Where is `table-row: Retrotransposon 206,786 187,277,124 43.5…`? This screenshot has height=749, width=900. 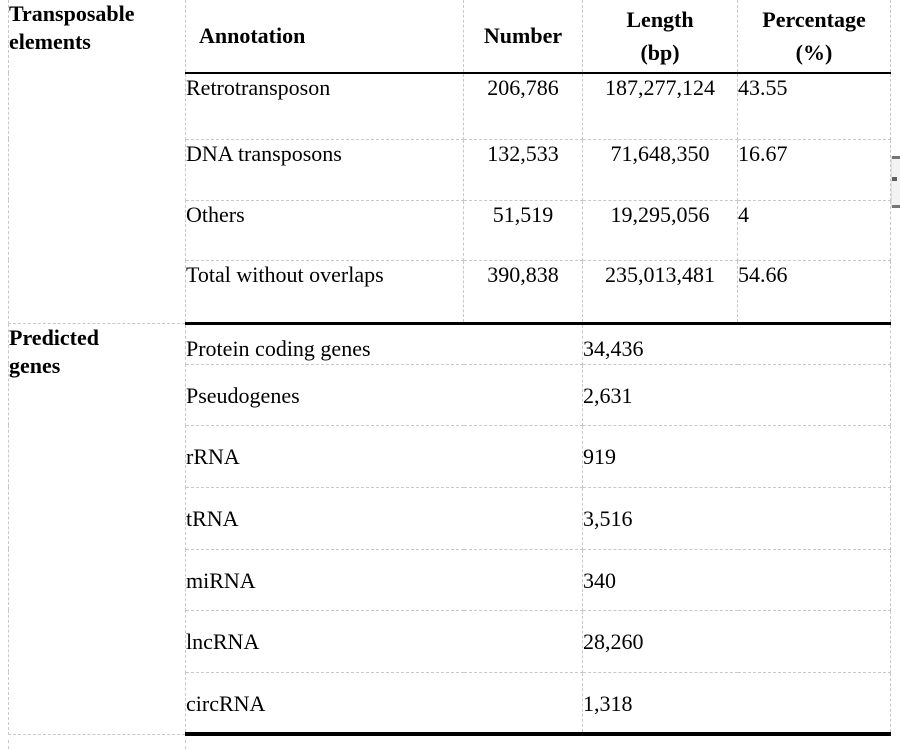 table-row: Retrotransposon 206,786 187,277,124 43.5… is located at coordinates (450, 106).